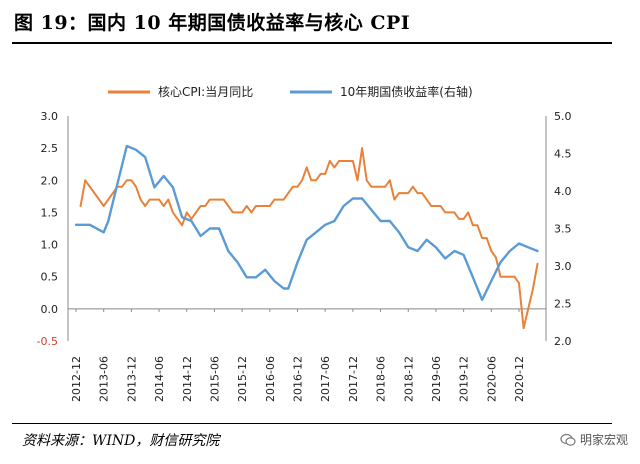  What do you see at coordinates (406, 91) in the screenshot?
I see `legend-item-10y-yield-label: 10年期国债收益率(右轴)` at bounding box center [406, 91].